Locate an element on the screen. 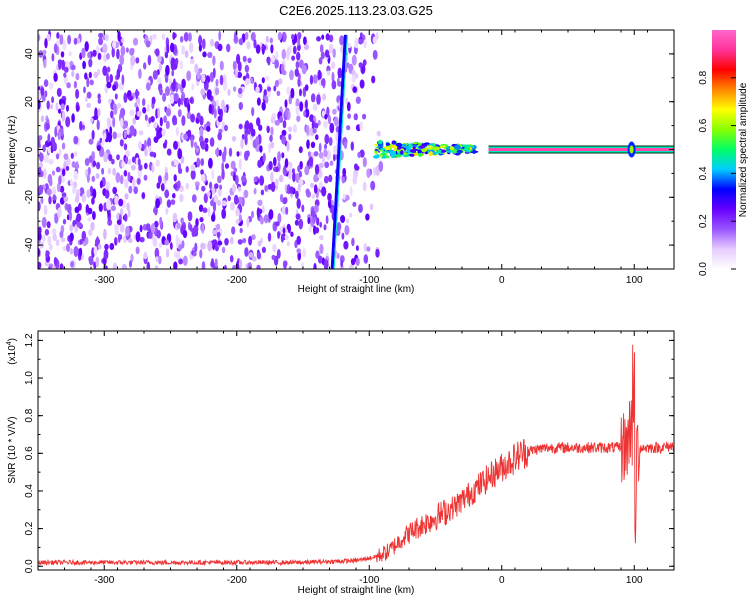 This screenshot has height=600, width=750. y-tick-label: 40 is located at coordinates (29, 54).